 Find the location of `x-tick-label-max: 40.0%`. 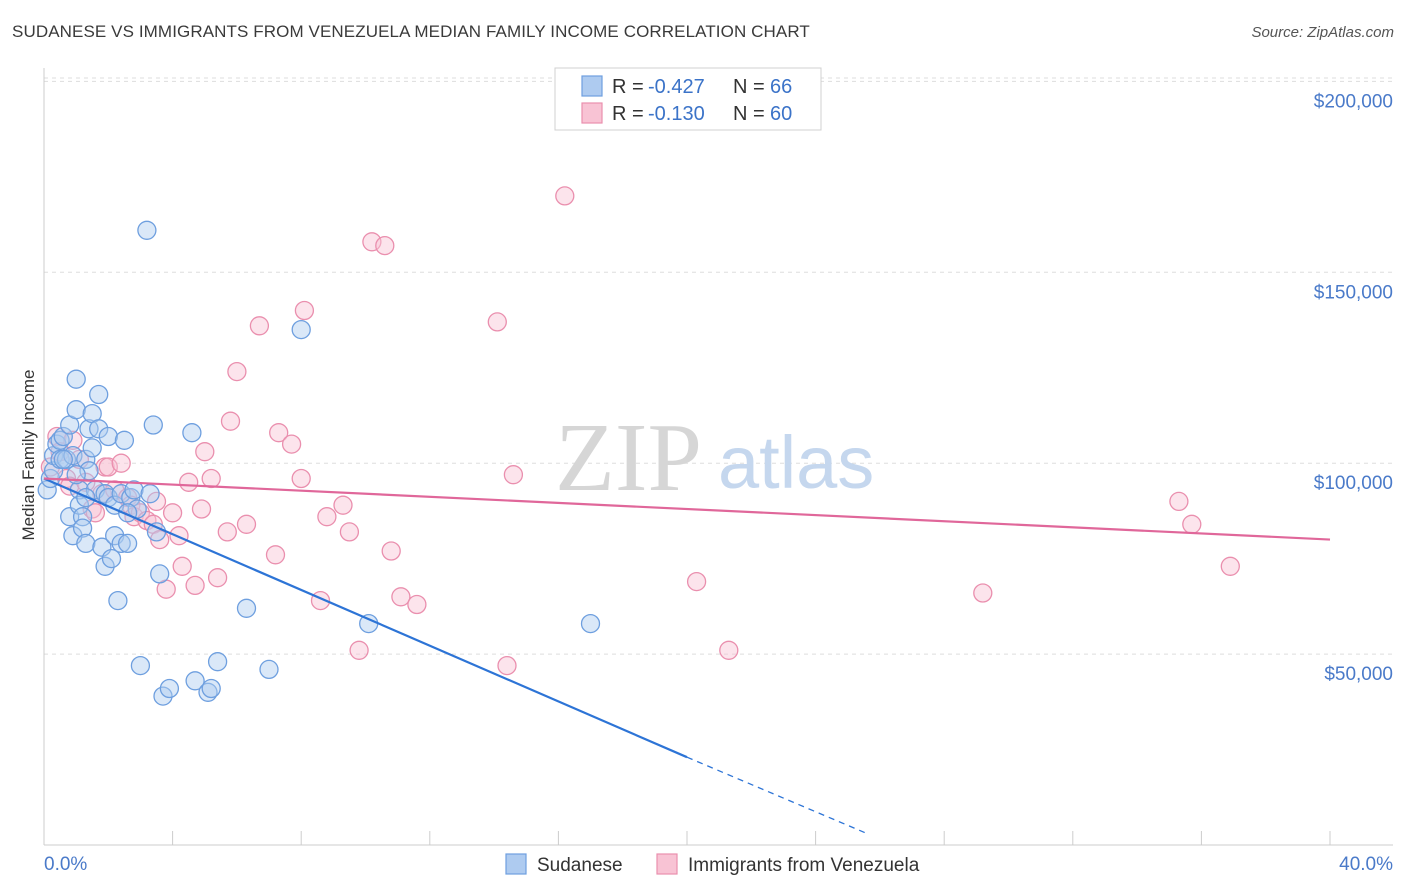

x-tick-label-max: 40.0% is located at coordinates (1366, 864).